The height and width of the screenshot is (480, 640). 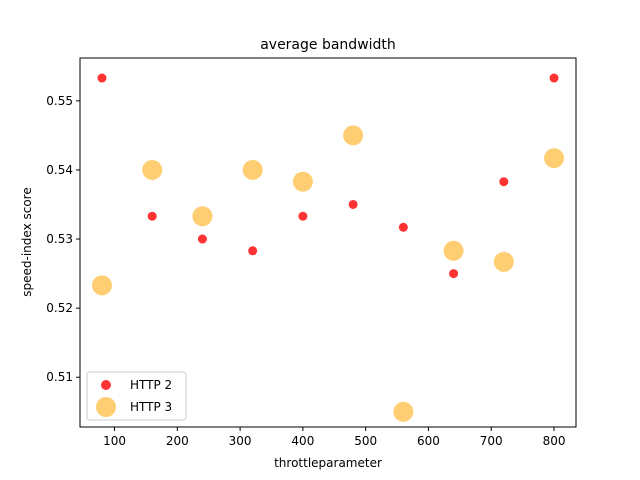 What do you see at coordinates (328, 45) in the screenshot?
I see `chart-title: average bandwidth` at bounding box center [328, 45].